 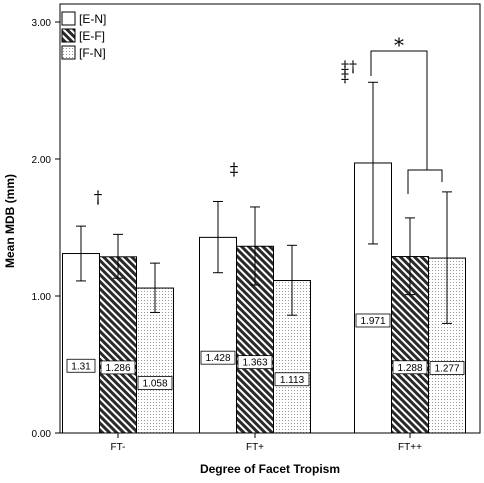 I want to click on legend: [E-N] [E-F] [F-N], so click(x=83, y=35).